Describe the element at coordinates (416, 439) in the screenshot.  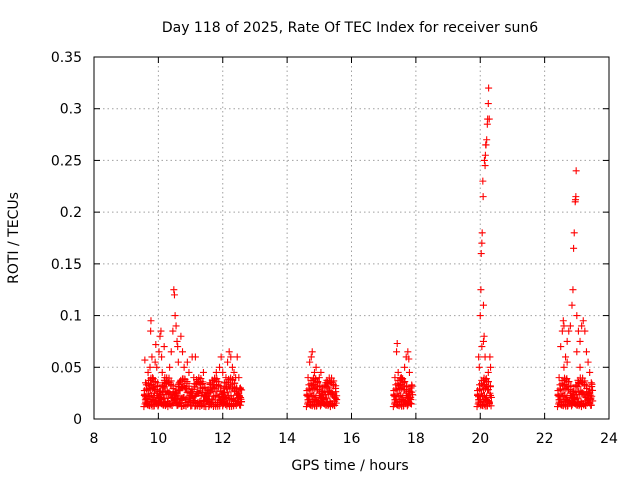
I see `x-tick-label: 18` at that location.